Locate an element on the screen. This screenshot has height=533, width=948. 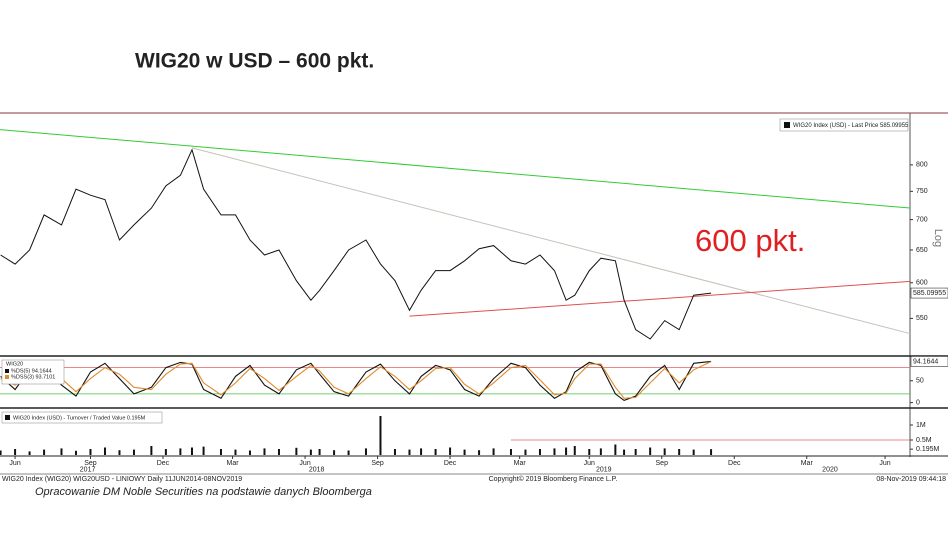
y-tick-label: 750 is located at coordinates (922, 191).